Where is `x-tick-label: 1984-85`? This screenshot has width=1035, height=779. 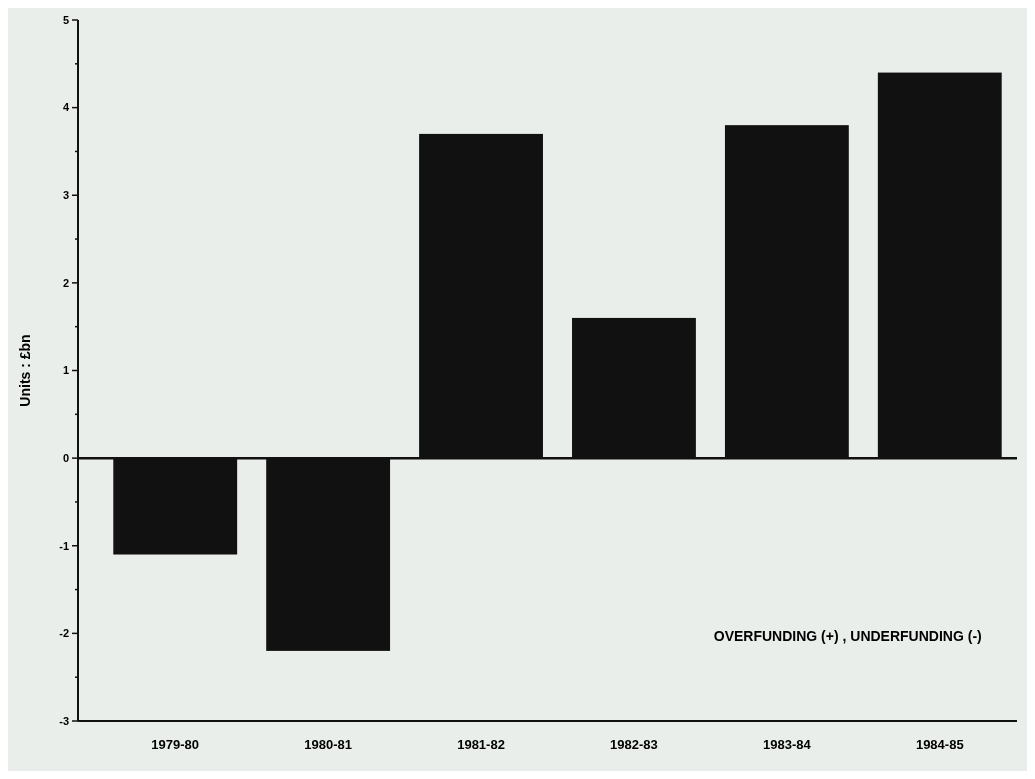
x-tick-label: 1984-85 is located at coordinates (939, 744).